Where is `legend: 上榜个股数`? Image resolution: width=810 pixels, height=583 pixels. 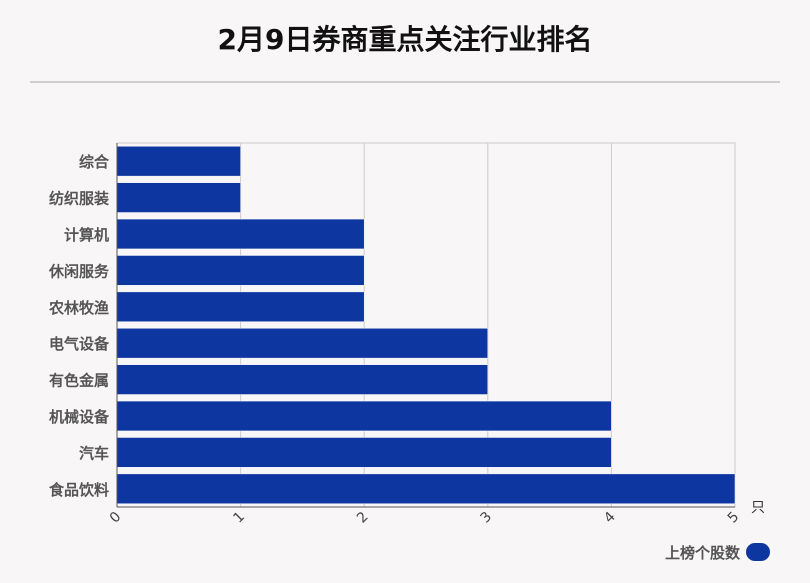 legend: 上榜个股数 is located at coordinates (717, 552).